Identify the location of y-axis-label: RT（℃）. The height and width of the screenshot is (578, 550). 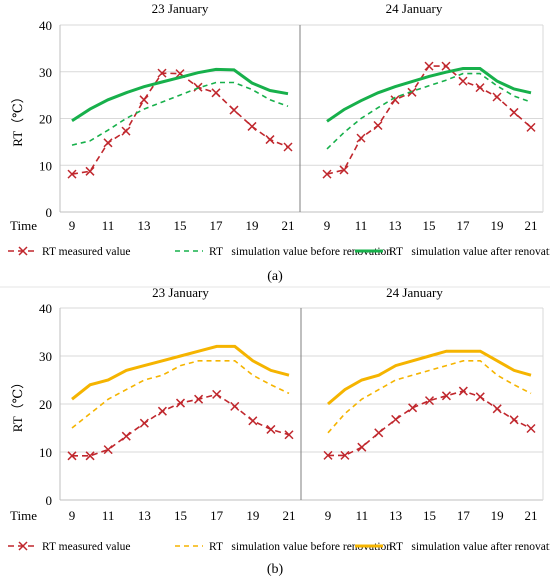
(17, 404).